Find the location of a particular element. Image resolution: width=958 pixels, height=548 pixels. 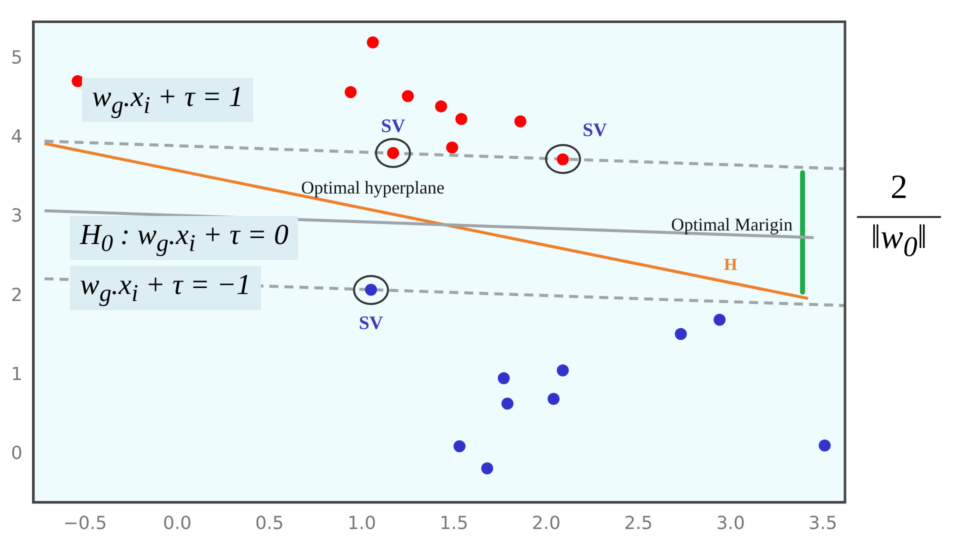

x-tick-label: 0.5 is located at coordinates (269, 523).